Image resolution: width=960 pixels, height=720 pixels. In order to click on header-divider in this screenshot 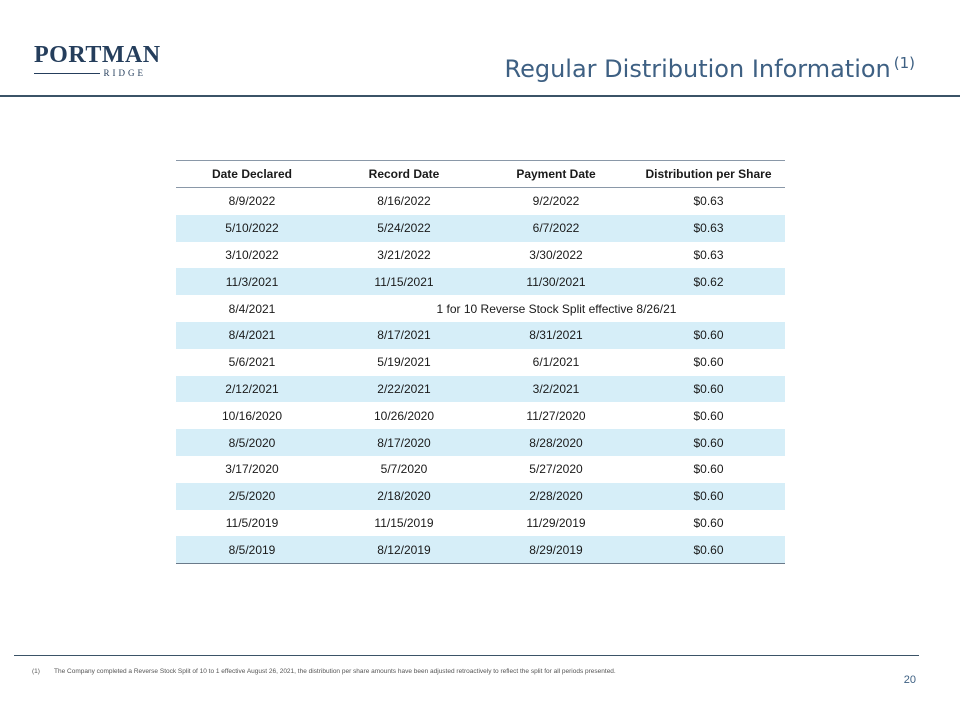, I will do `click(480, 96)`.